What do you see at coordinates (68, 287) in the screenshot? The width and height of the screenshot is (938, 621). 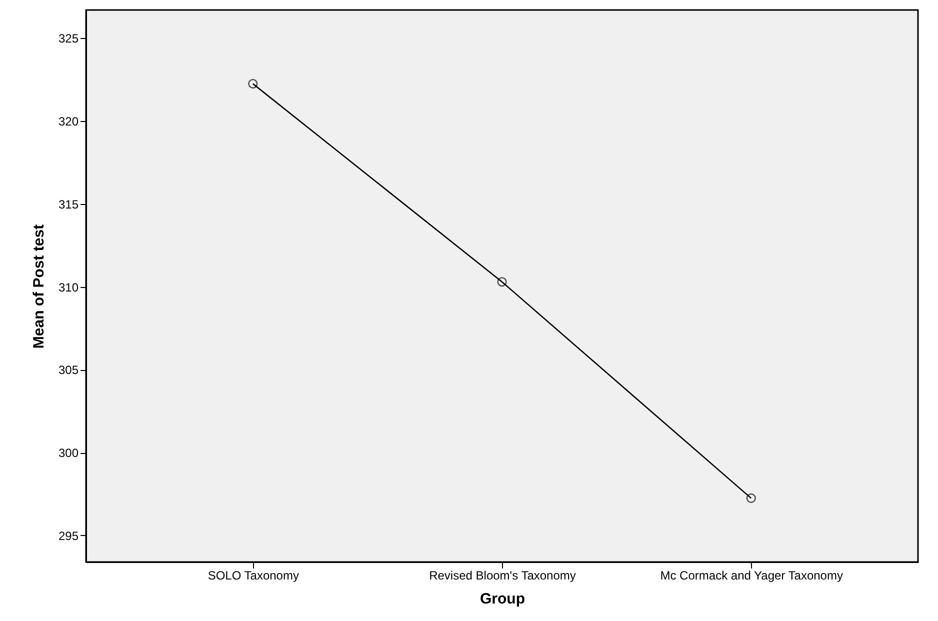 I see `y-tick-label: 310` at bounding box center [68, 287].